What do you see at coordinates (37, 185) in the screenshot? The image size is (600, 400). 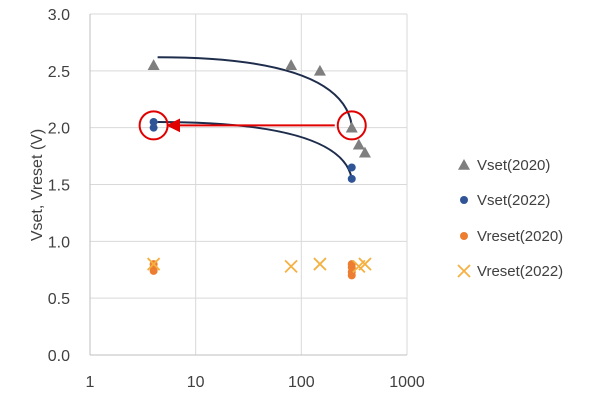 I see `y-axis-title: Vset, Vreset (V)` at bounding box center [37, 185].